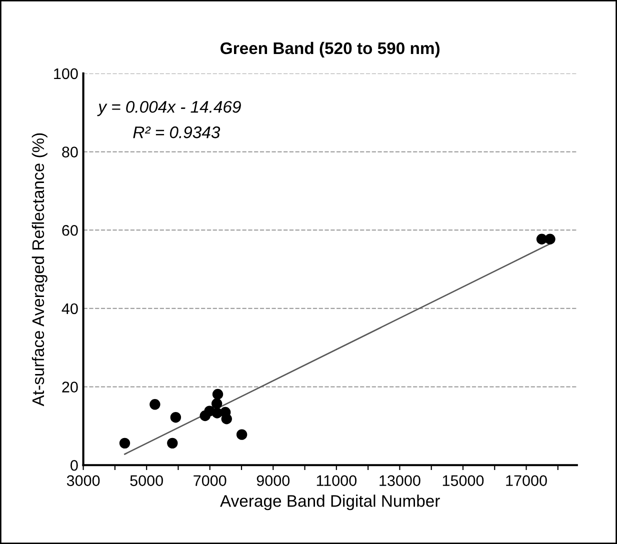 Image resolution: width=617 pixels, height=544 pixels. I want to click on x-tick-label: 15000, so click(463, 480).